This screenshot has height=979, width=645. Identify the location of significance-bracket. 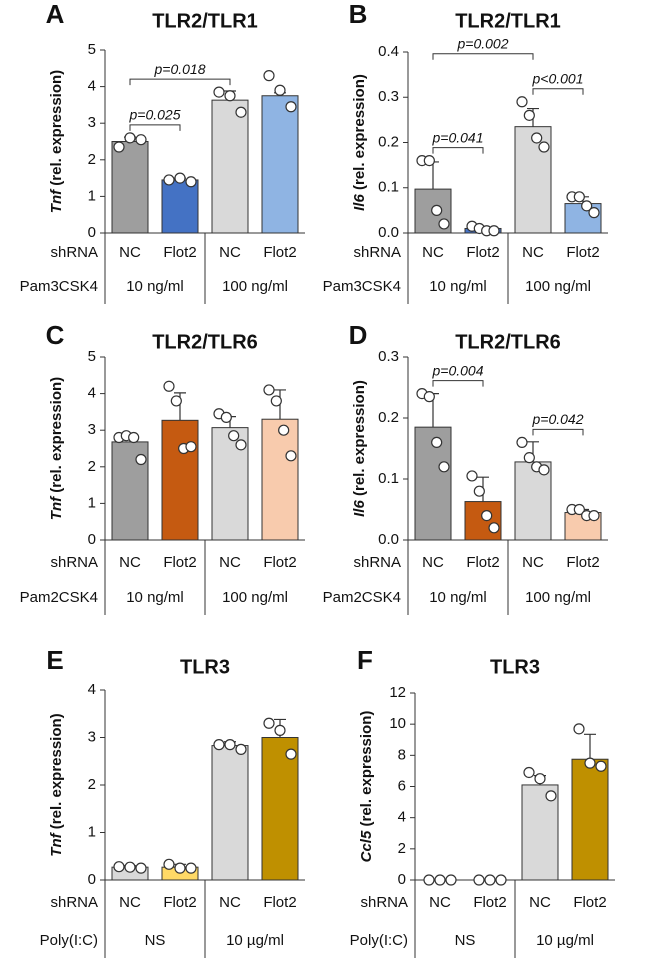
(180, 82).